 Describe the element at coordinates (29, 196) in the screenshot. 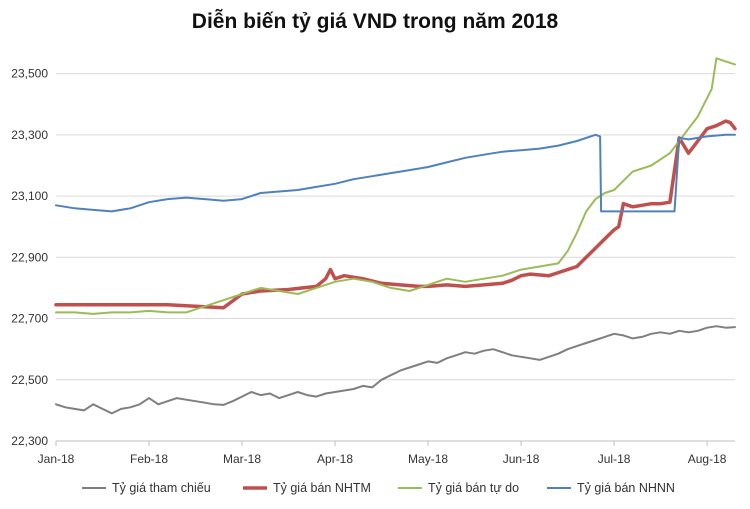

I see `y-tick-label: 23,100` at that location.